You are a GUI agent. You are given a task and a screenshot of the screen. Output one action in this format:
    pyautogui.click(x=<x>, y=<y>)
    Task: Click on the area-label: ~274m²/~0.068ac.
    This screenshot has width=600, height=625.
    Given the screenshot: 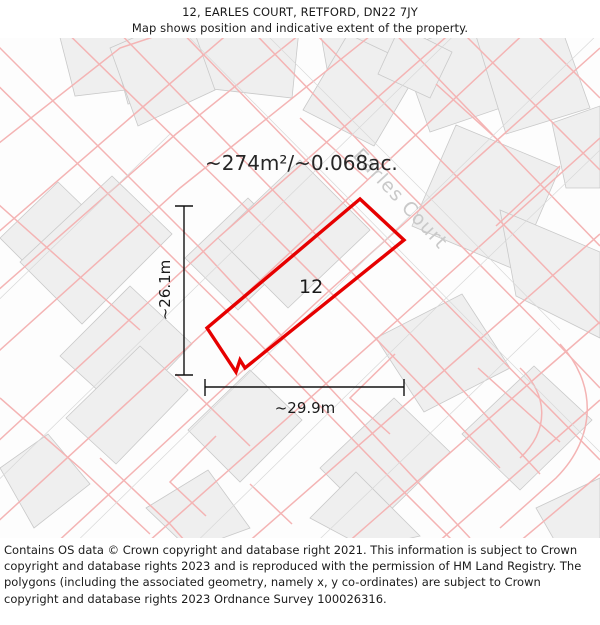 What is the action you would take?
    pyautogui.click(x=301, y=163)
    